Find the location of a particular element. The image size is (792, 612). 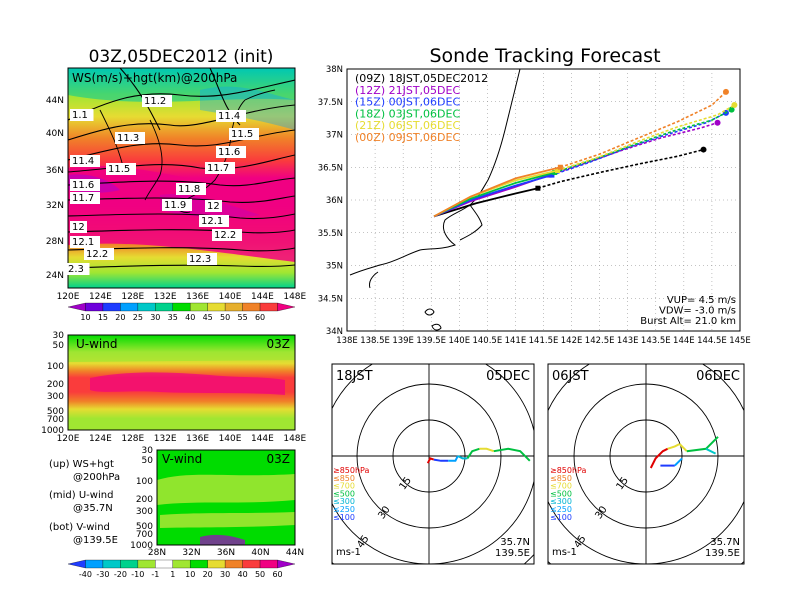

track-x-tick-label: 142.5E is located at coordinates (600, 341).